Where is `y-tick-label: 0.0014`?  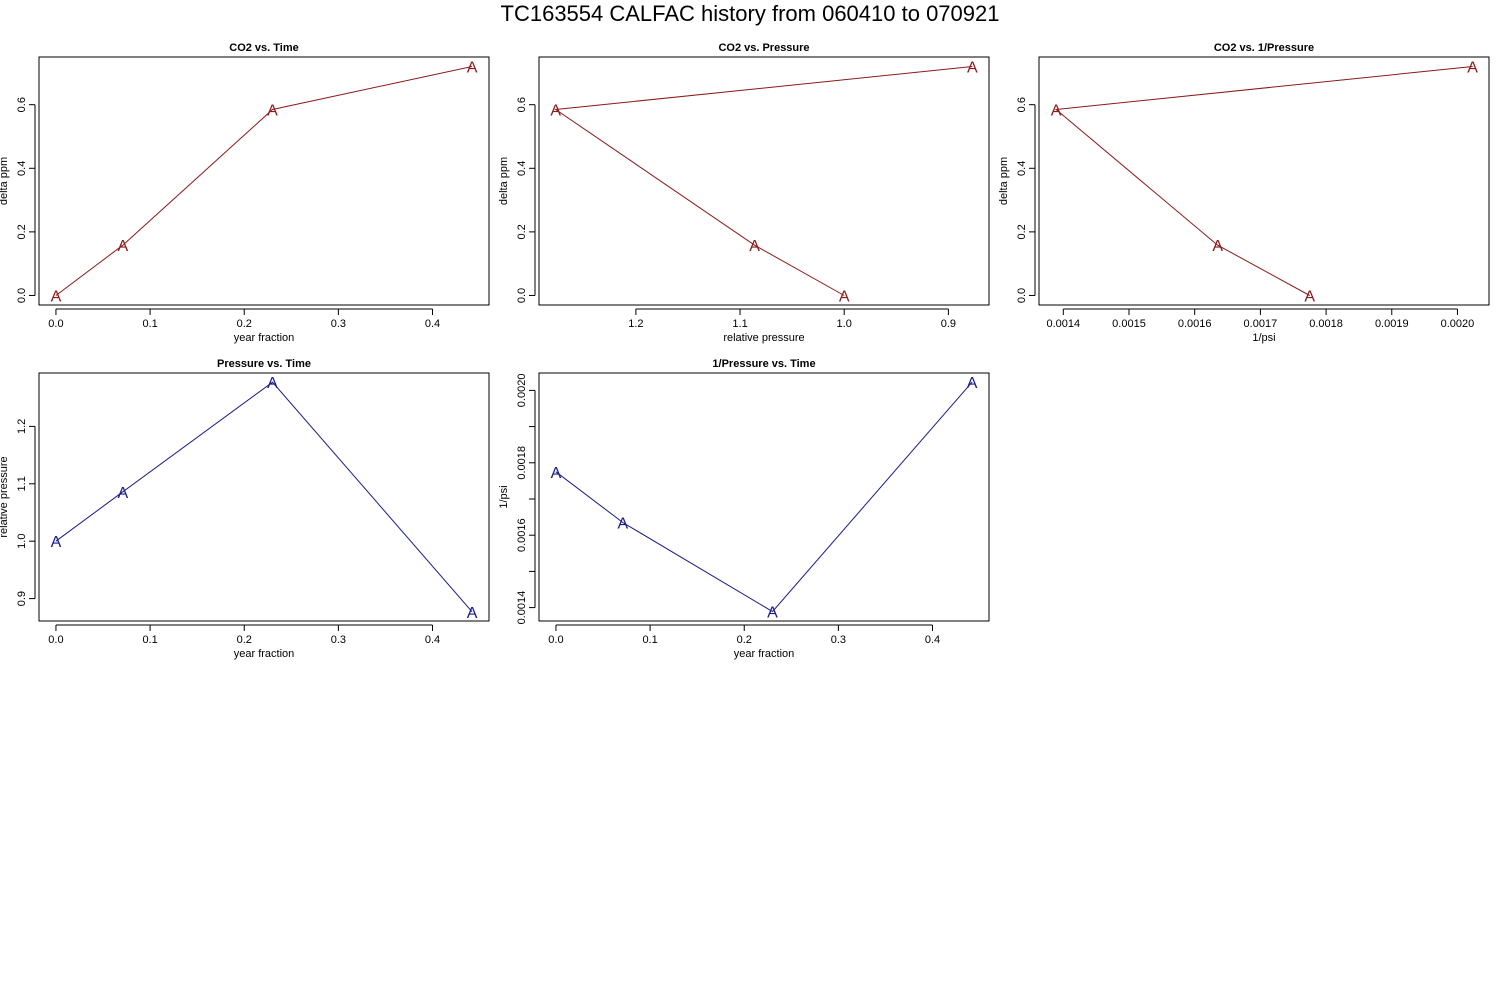 y-tick-label: 0.0014 is located at coordinates (522, 608).